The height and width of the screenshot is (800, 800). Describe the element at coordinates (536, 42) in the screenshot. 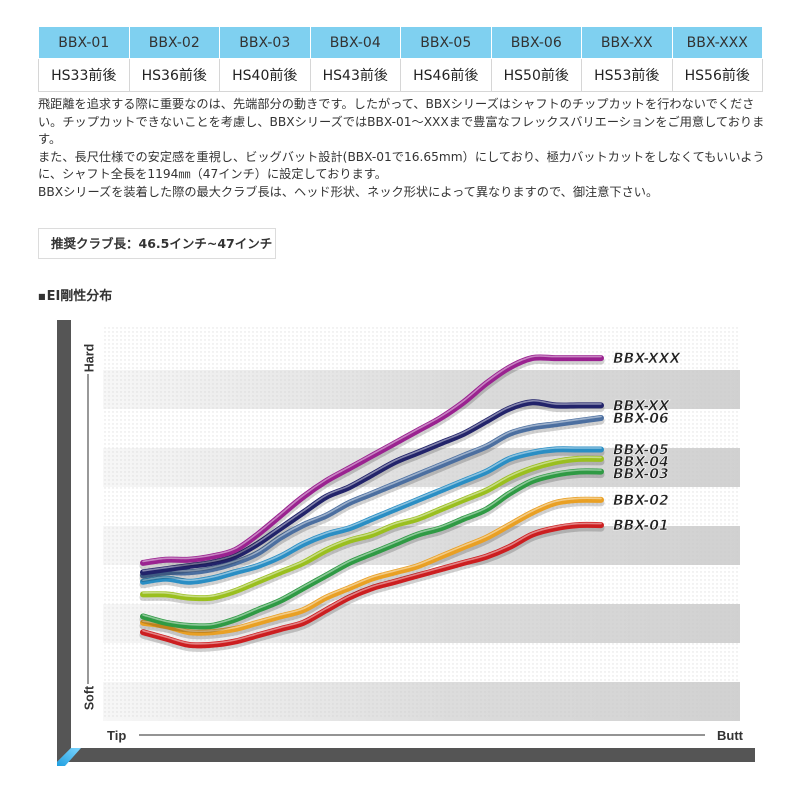

I see `model-header: BBX-06` at that location.